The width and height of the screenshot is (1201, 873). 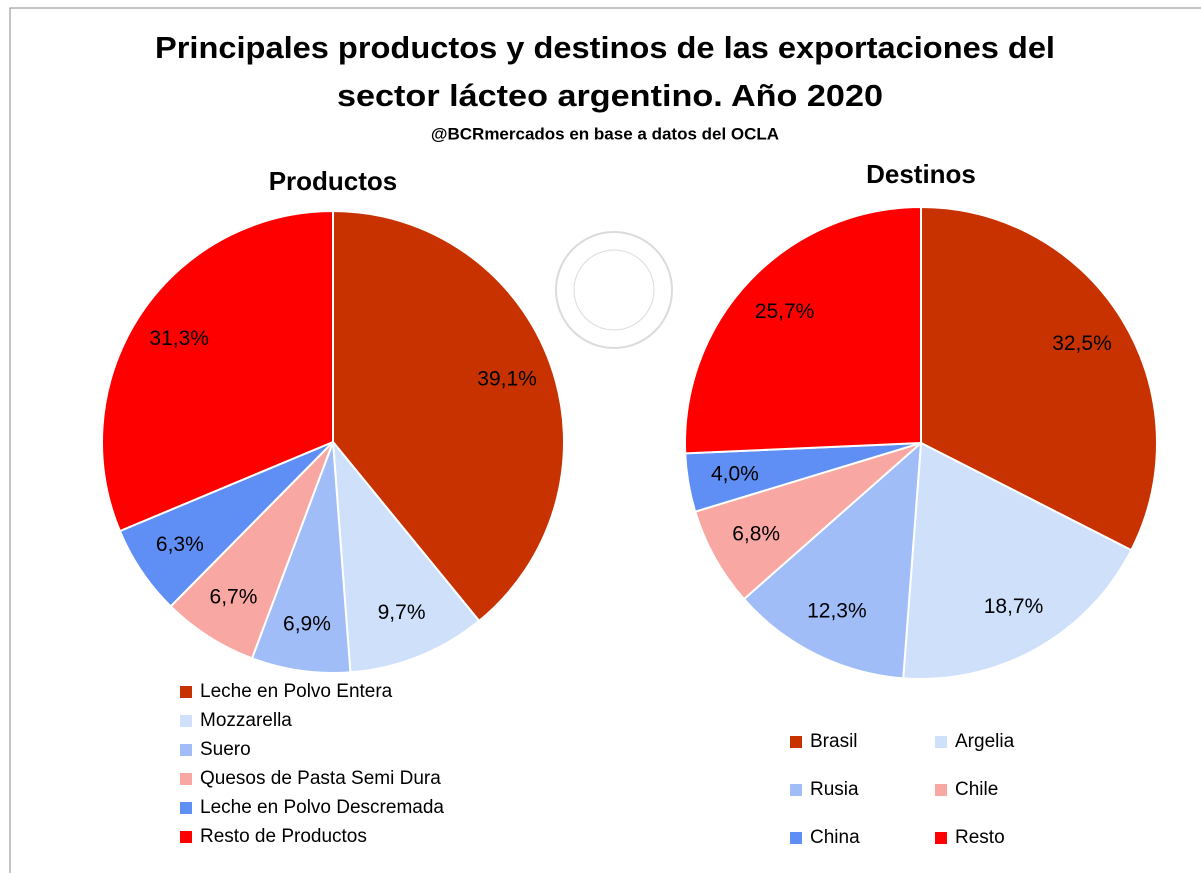 What do you see at coordinates (614, 290) in the screenshot?
I see `watermark` at bounding box center [614, 290].